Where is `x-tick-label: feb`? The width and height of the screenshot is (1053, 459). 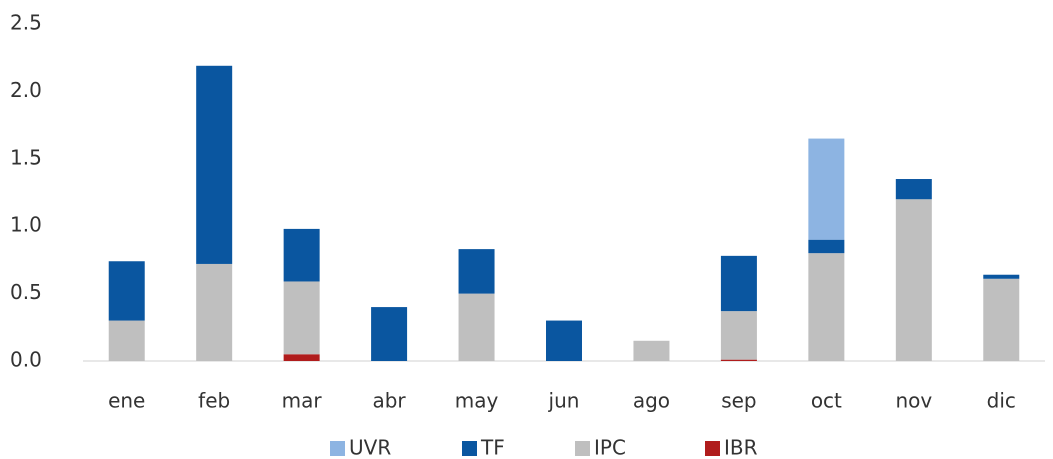 x-tick-label: feb is located at coordinates (214, 401).